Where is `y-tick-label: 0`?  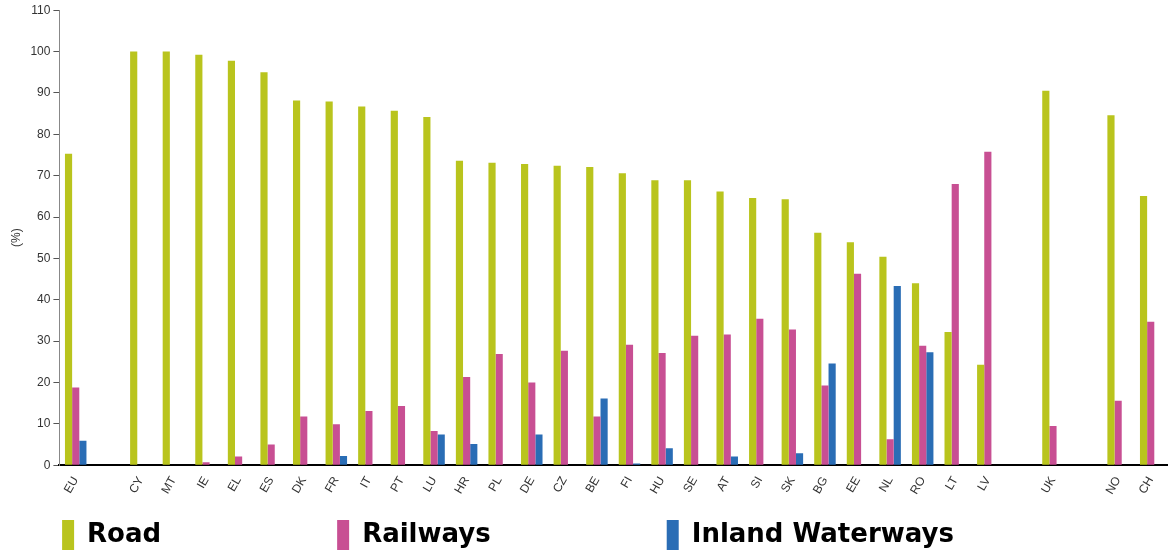
y-tick-label: 0 is located at coordinates (47, 464).